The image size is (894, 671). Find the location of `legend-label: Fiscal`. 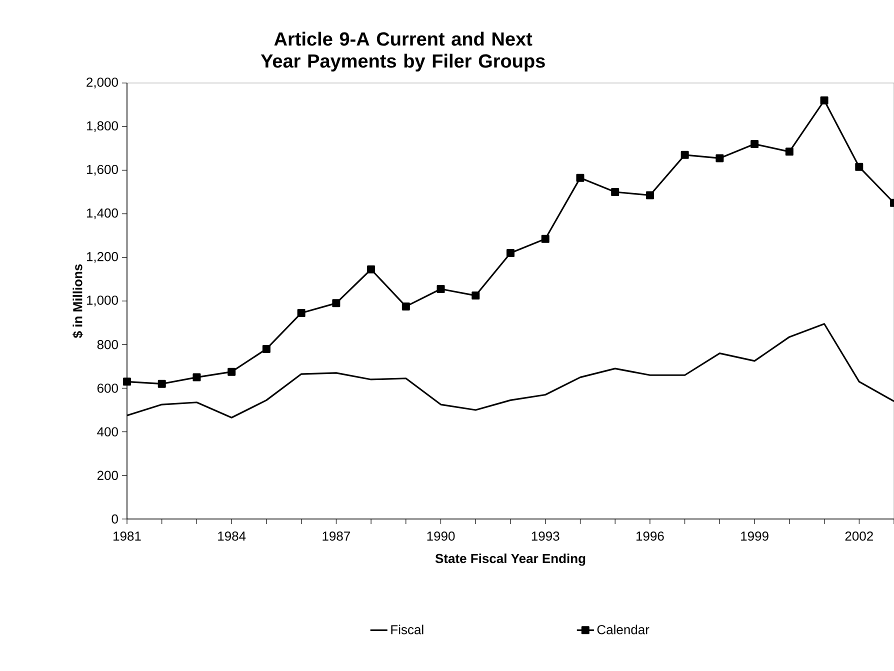

legend-label: Fiscal is located at coordinates (407, 629).